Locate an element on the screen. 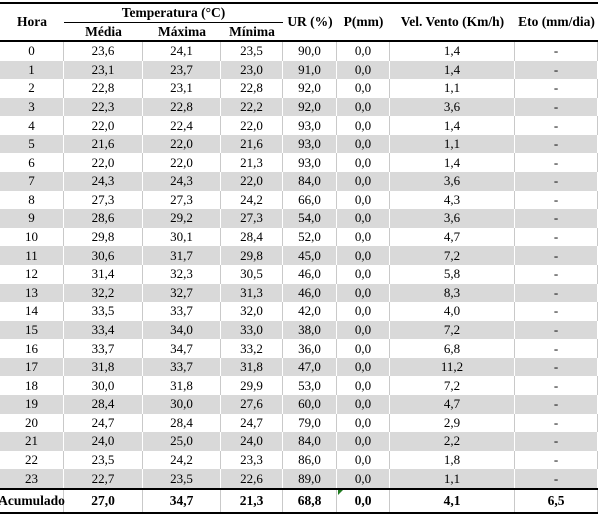 This screenshot has width=602, height=514. table-cell: 30,0 is located at coordinates (103, 385).